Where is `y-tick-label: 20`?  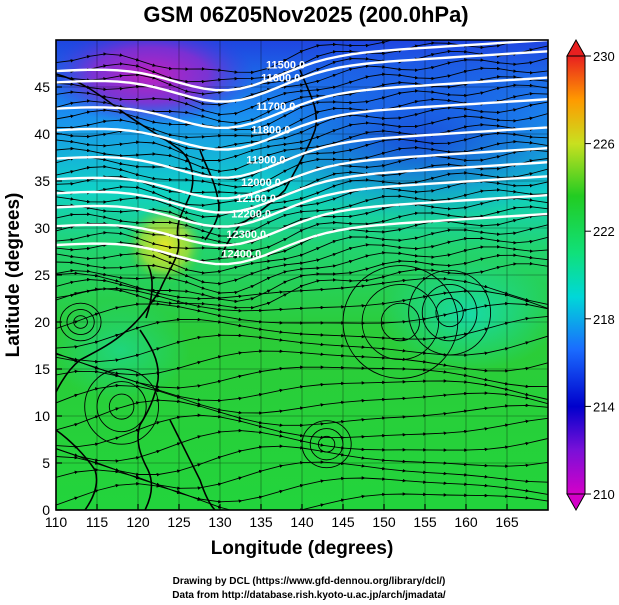 y-tick-label: 20 is located at coordinates (42, 322).